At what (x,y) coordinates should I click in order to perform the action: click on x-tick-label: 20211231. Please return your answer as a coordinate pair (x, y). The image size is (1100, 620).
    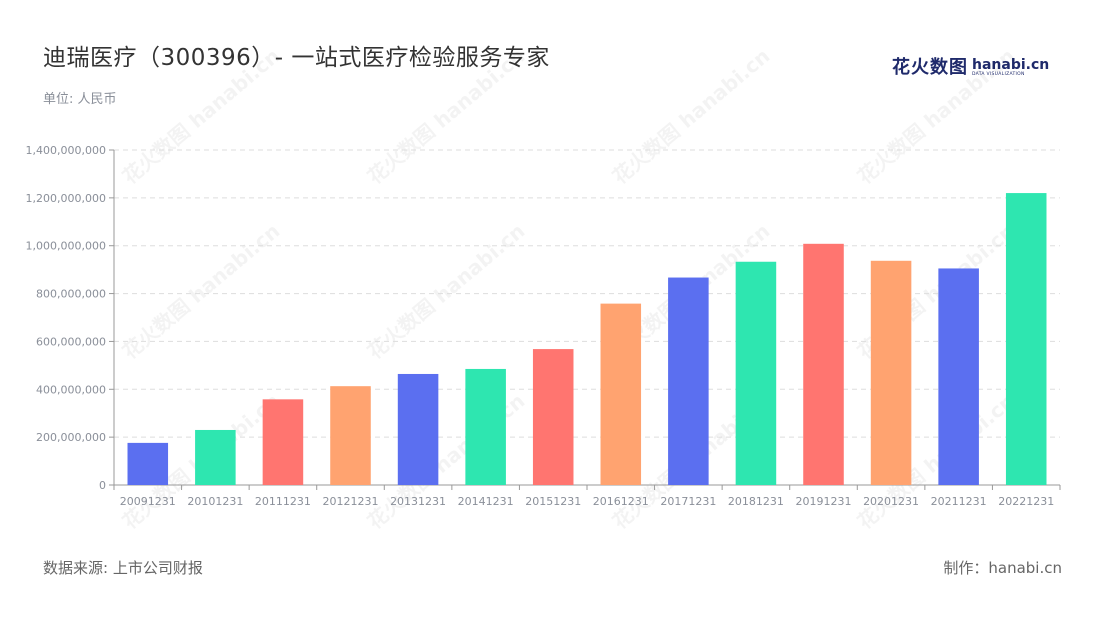
    Looking at the image, I should click on (959, 501).